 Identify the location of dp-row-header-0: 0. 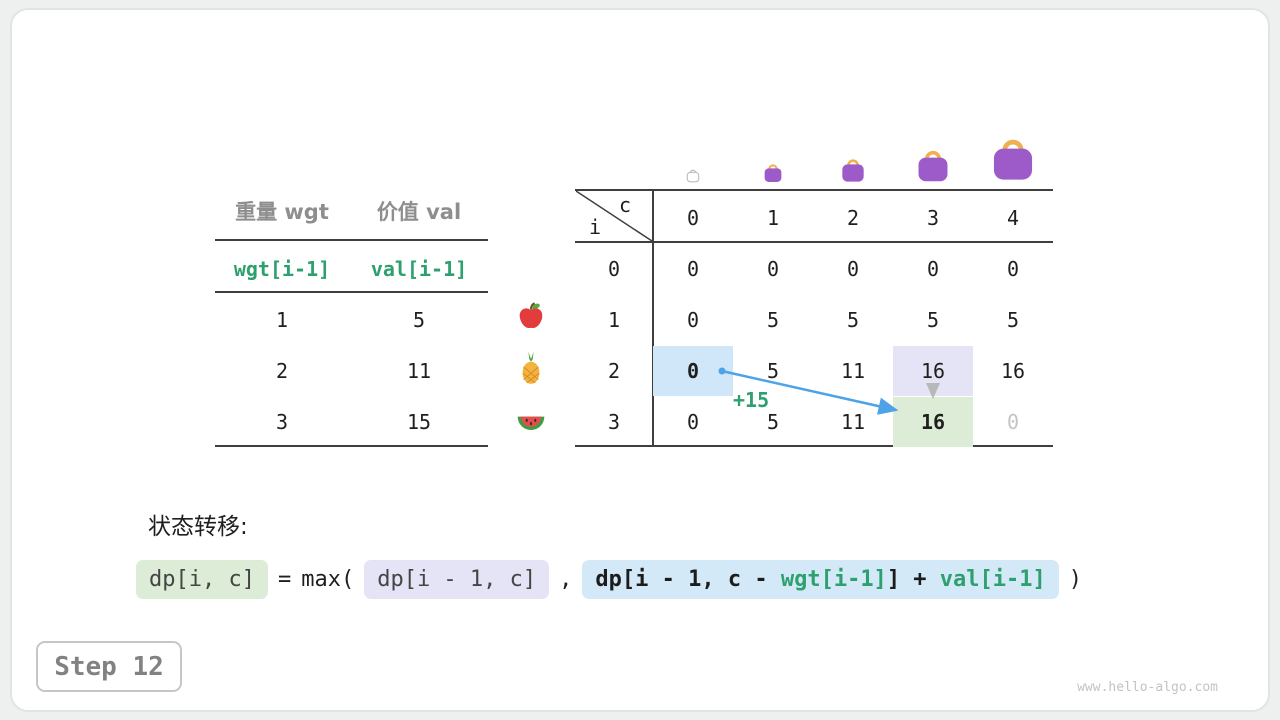
(614, 269).